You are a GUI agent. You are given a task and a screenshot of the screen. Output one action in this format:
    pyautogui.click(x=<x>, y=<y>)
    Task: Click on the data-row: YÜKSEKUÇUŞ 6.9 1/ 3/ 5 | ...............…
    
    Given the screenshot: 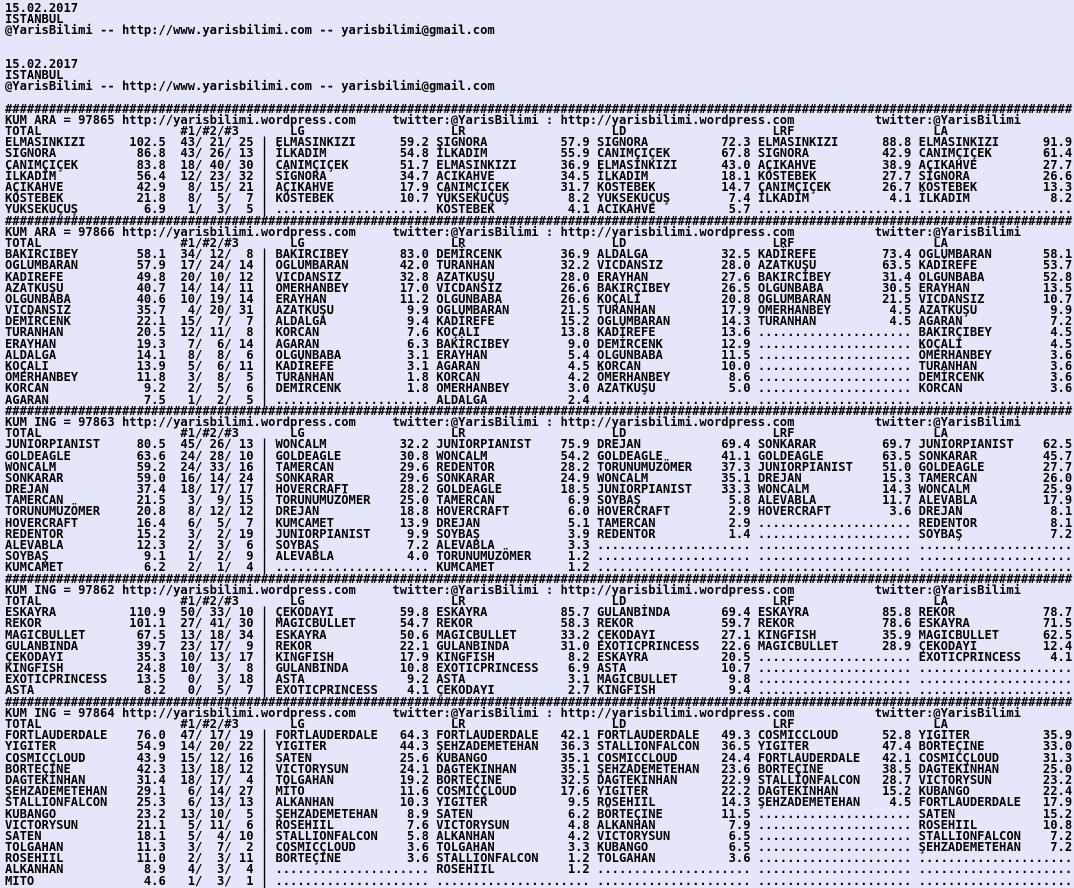 What is the action you would take?
    pyautogui.click(x=539, y=209)
    